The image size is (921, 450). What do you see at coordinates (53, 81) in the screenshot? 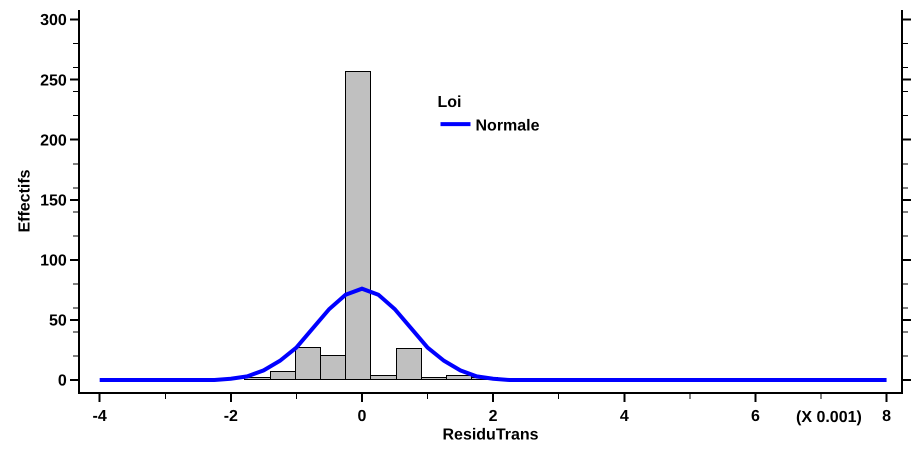
I see `y-tick-label: 250` at bounding box center [53, 81].